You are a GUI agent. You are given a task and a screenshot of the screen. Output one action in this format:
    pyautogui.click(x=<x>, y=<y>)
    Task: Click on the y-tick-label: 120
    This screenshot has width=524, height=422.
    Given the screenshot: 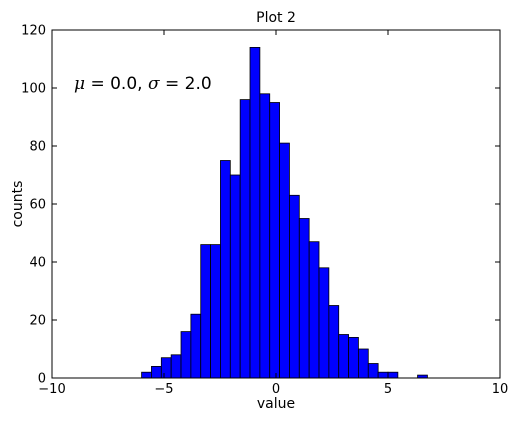 What is the action you would take?
    pyautogui.click(x=33, y=31)
    